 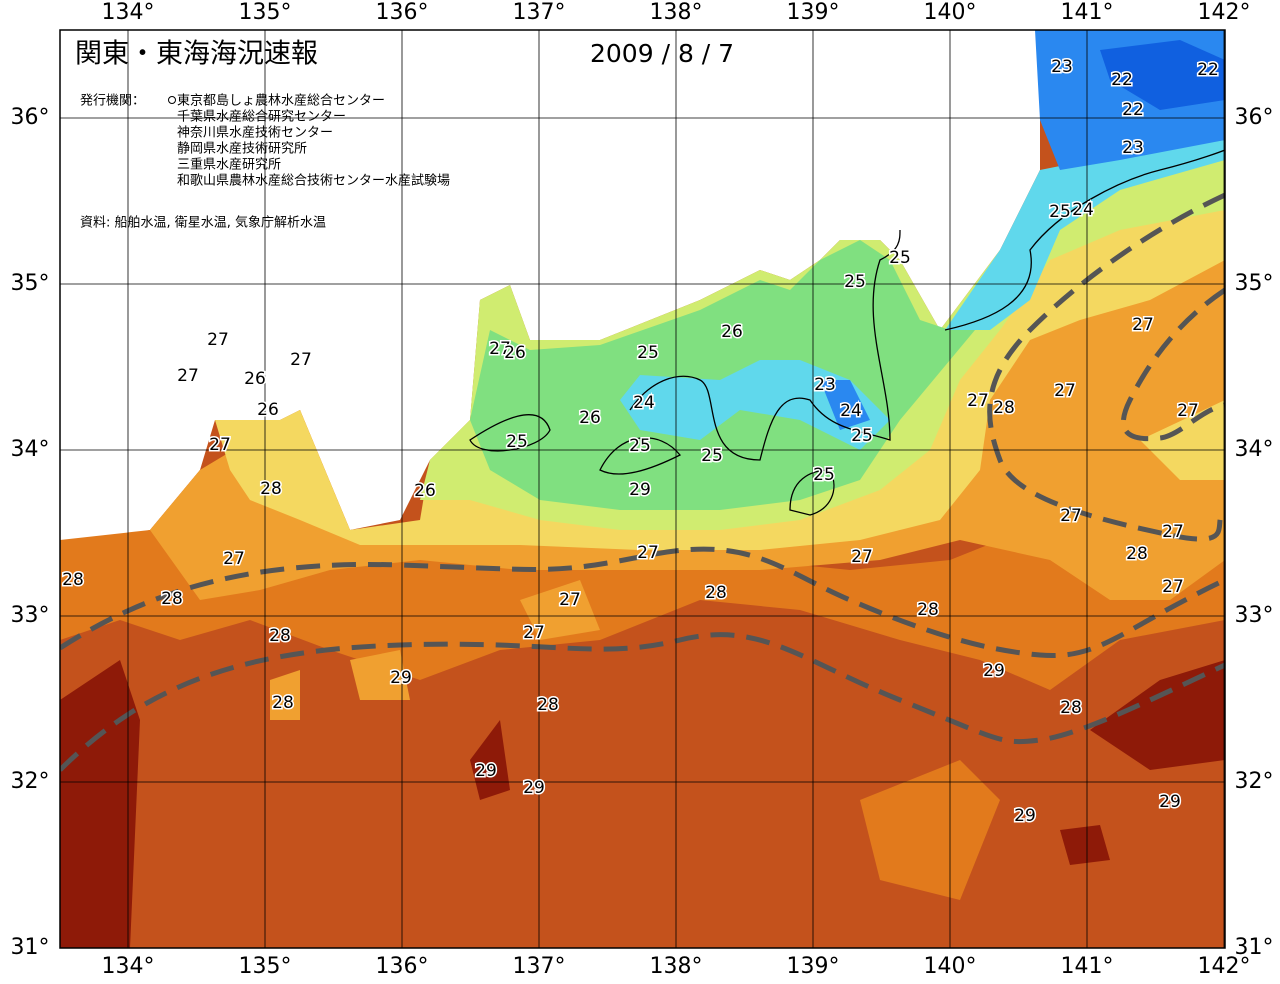 What do you see at coordinates (30, 117) in the screenshot?
I see `lat-label-left: 36°` at bounding box center [30, 117].